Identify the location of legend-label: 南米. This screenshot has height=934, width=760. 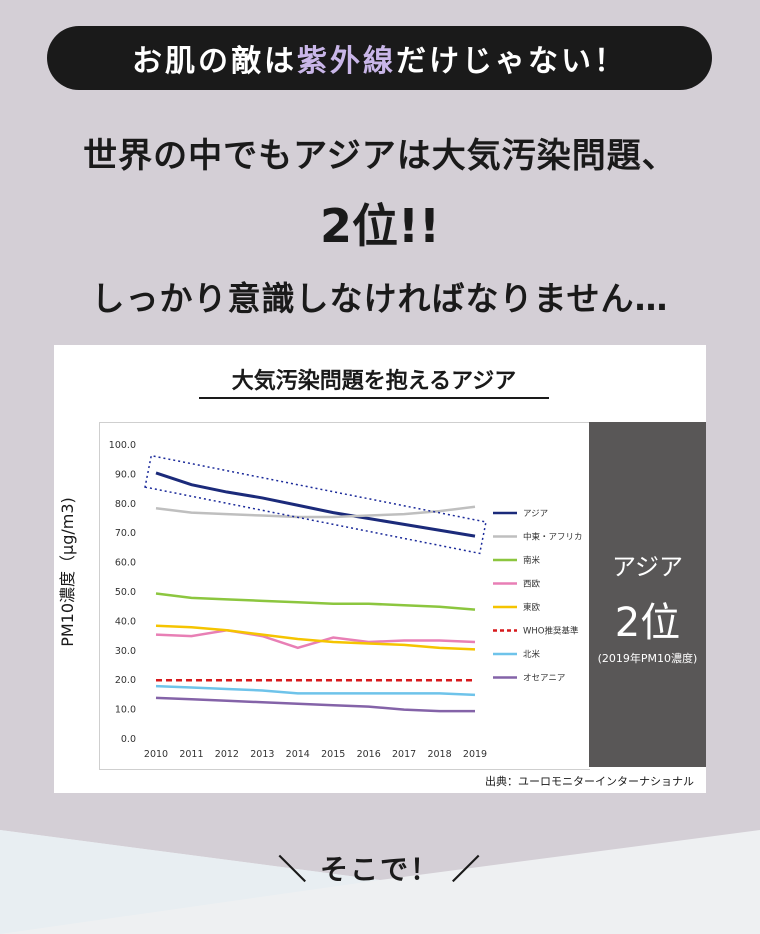
(532, 560).